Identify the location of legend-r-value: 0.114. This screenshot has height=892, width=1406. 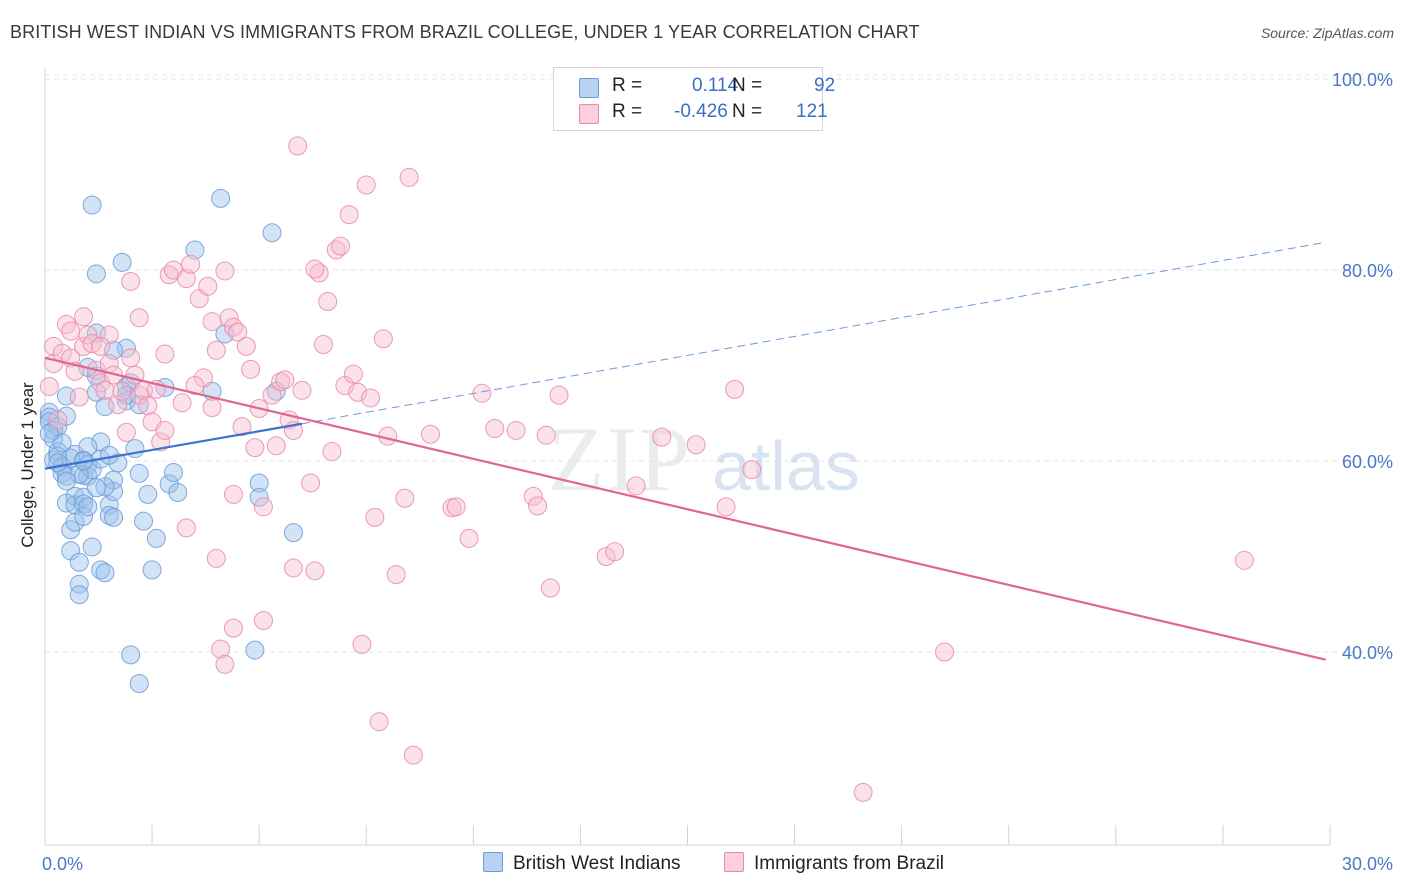
(715, 85).